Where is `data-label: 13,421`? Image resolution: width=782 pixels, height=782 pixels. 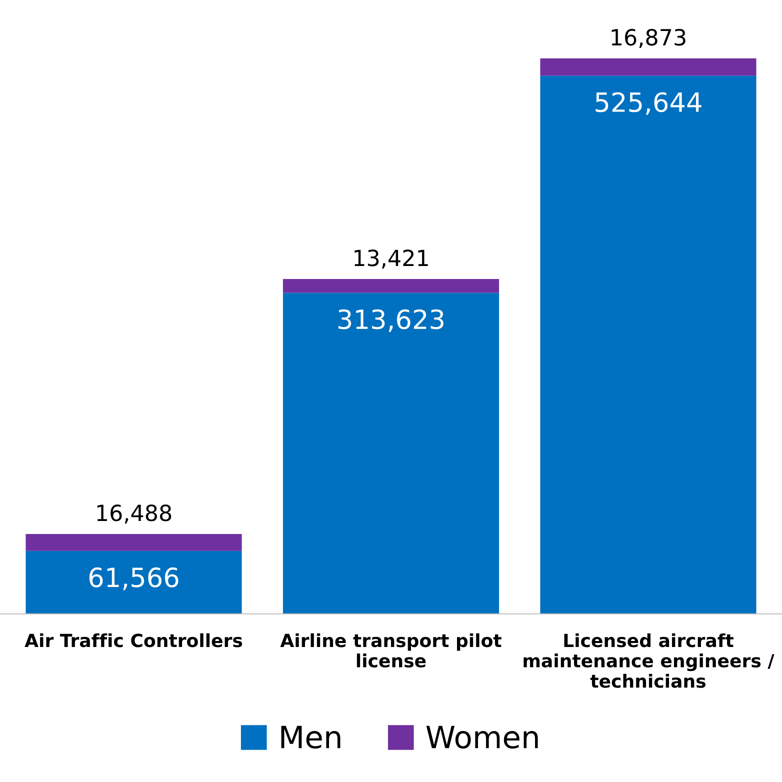 data-label: 13,421 is located at coordinates (391, 259).